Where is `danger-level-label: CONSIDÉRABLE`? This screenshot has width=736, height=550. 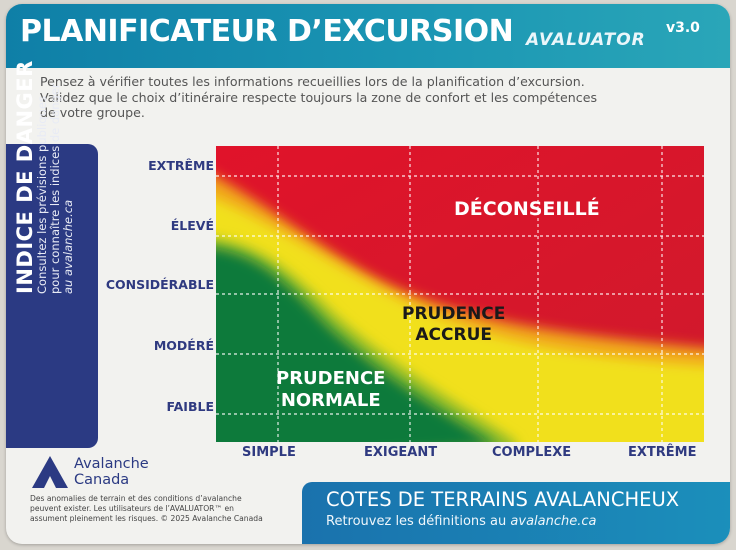
danger-level-label: CONSIDÉRABLE is located at coordinates (159, 284).